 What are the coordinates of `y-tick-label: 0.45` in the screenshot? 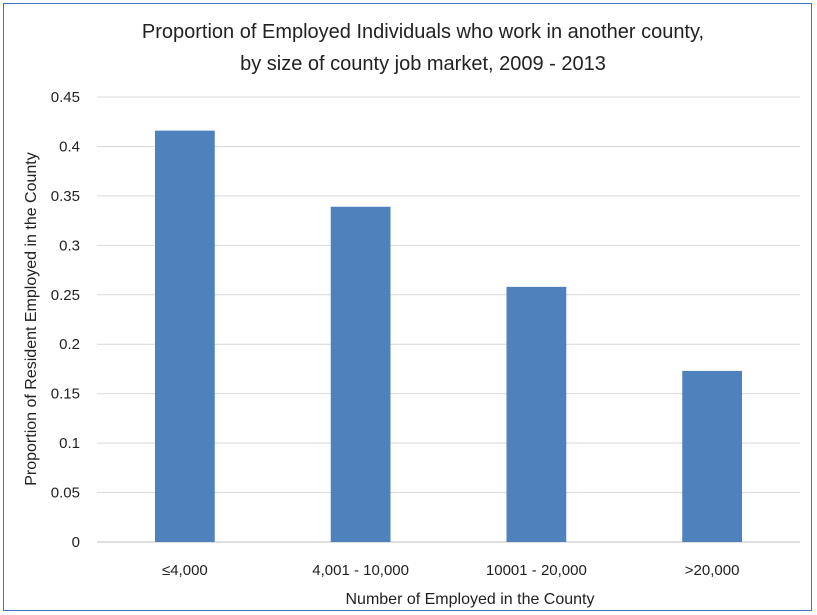 It's located at (65, 97).